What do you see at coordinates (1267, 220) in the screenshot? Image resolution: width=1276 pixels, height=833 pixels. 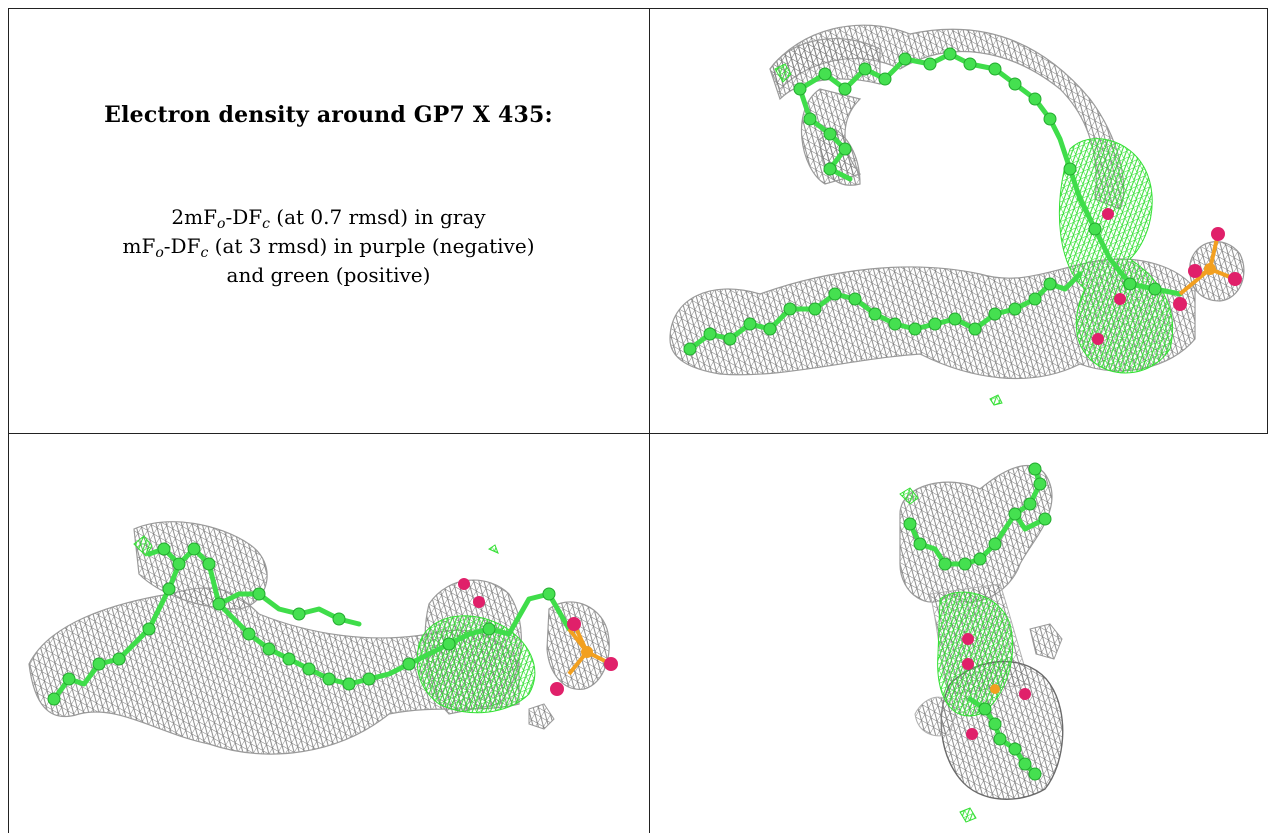 I see `table-right-border` at bounding box center [1267, 220].